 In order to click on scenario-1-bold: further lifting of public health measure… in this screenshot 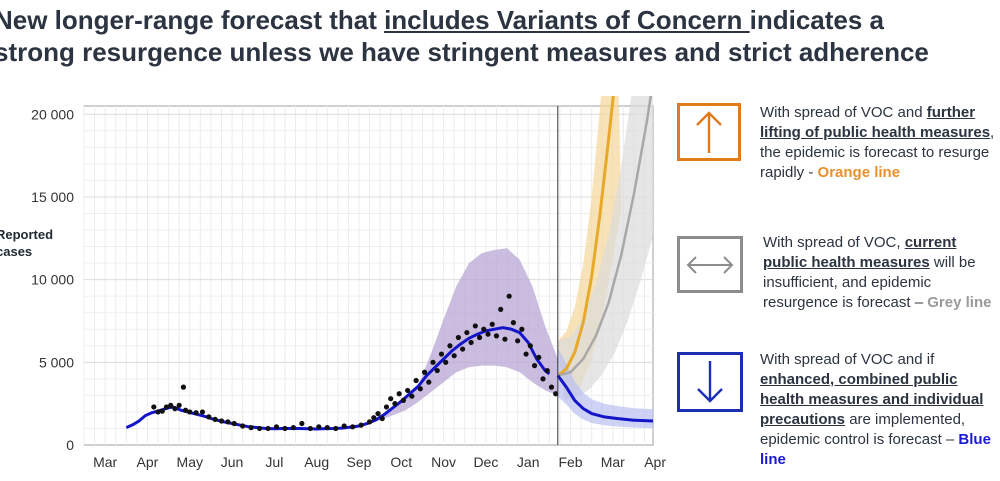, I will do `click(875, 122)`.